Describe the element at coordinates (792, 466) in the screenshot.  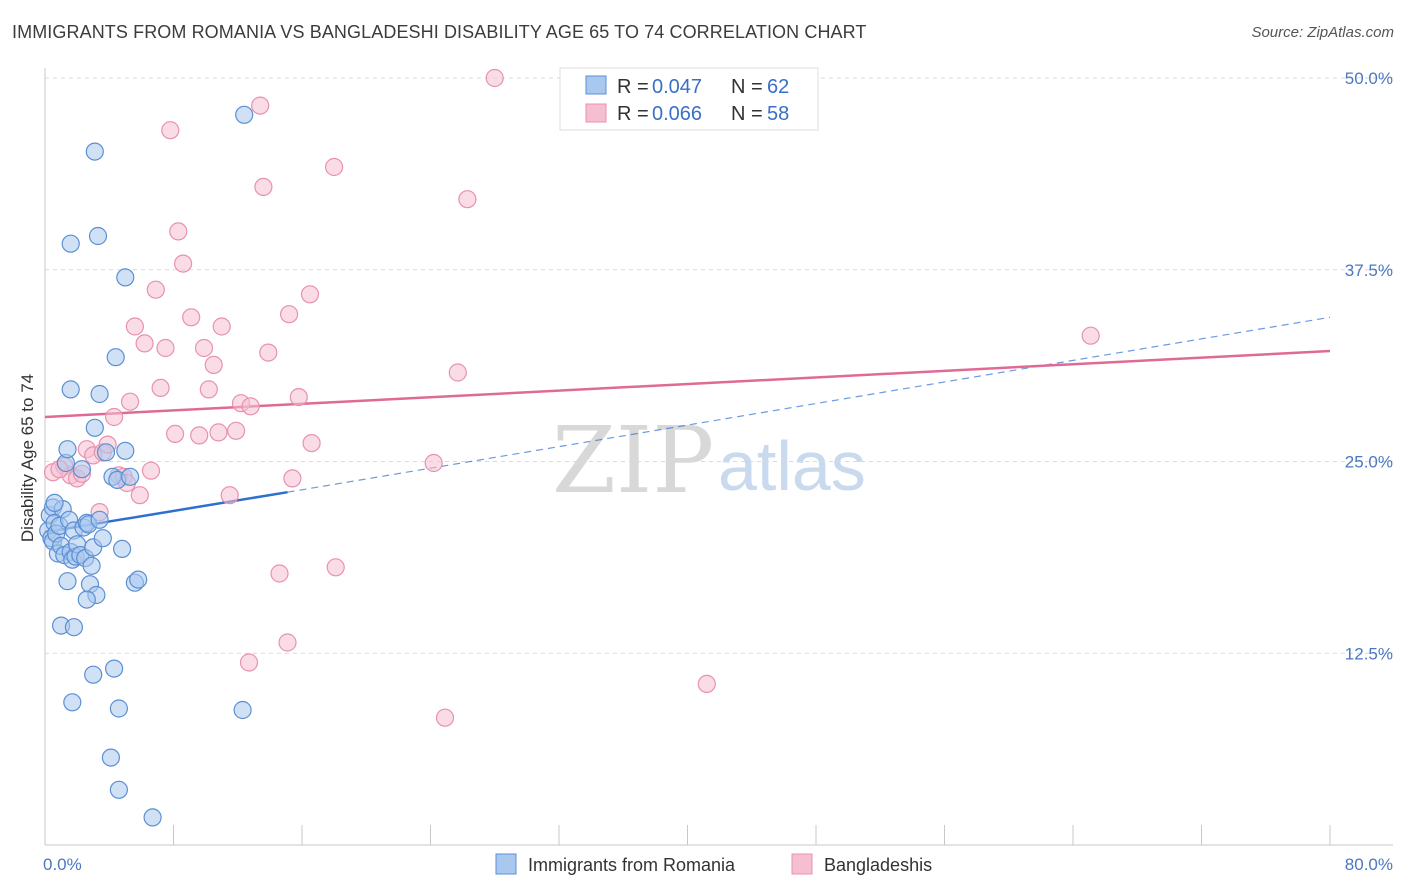
I see `watermark-atlas: atlas` at that location.